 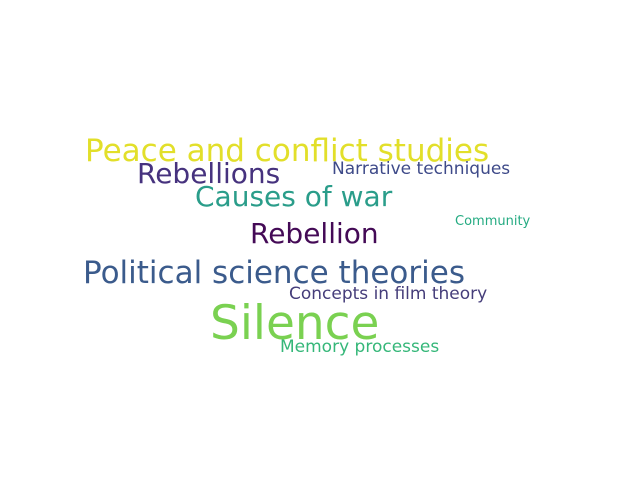 What do you see at coordinates (314, 233) in the screenshot?
I see `word-rebellion: Rebellion` at bounding box center [314, 233].